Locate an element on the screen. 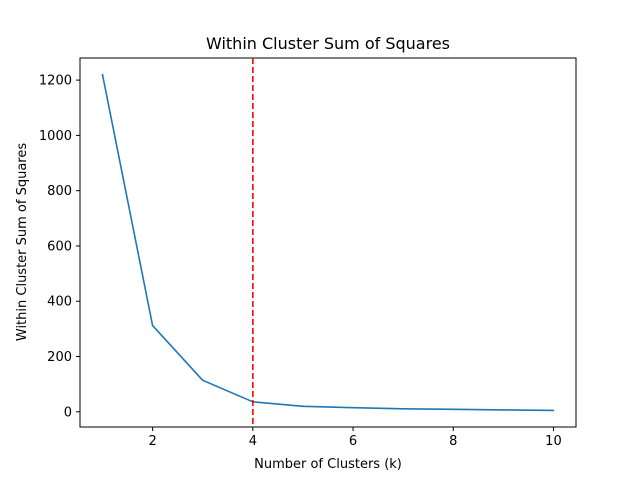 Image resolution: width=640 pixels, height=480 pixels. y-axis: 0 200 400 600 800 1000 1200 is located at coordinates (59, 247).